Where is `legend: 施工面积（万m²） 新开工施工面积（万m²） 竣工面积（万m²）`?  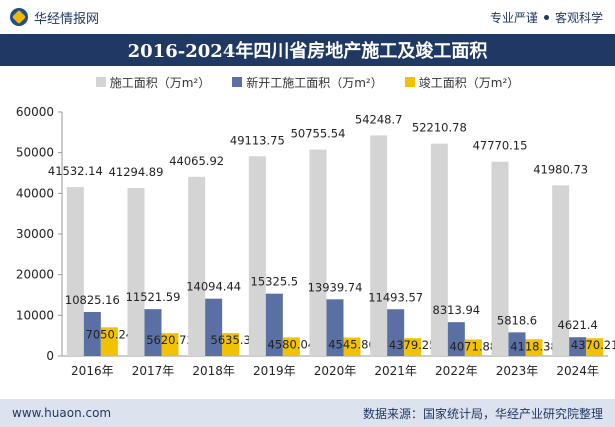
legend: 施工面积（万m²） 新开工施工面积（万m²） 竣工面积（万m²） is located at coordinates (307, 82).